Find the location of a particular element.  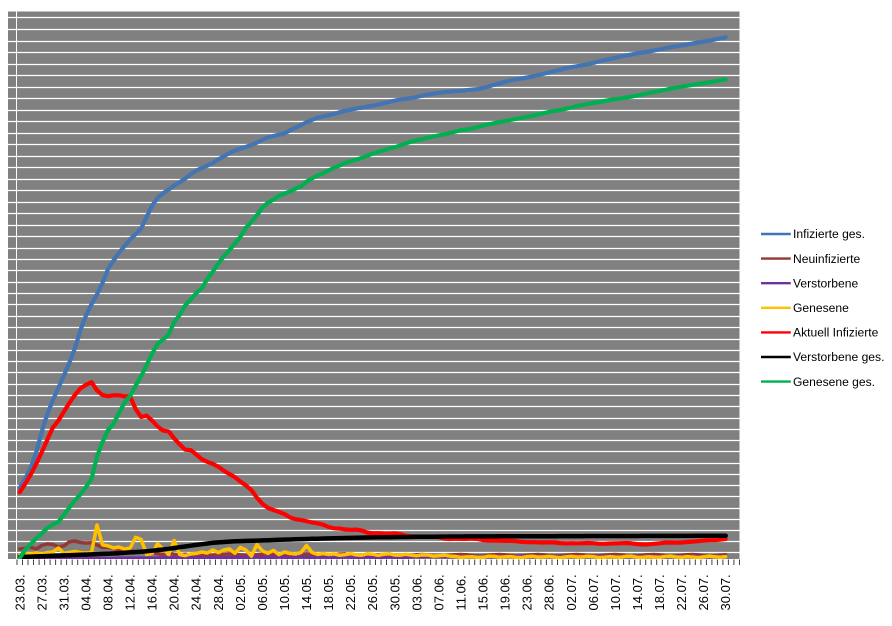

svg-text: Genesene ges. is located at coordinates (834, 382).